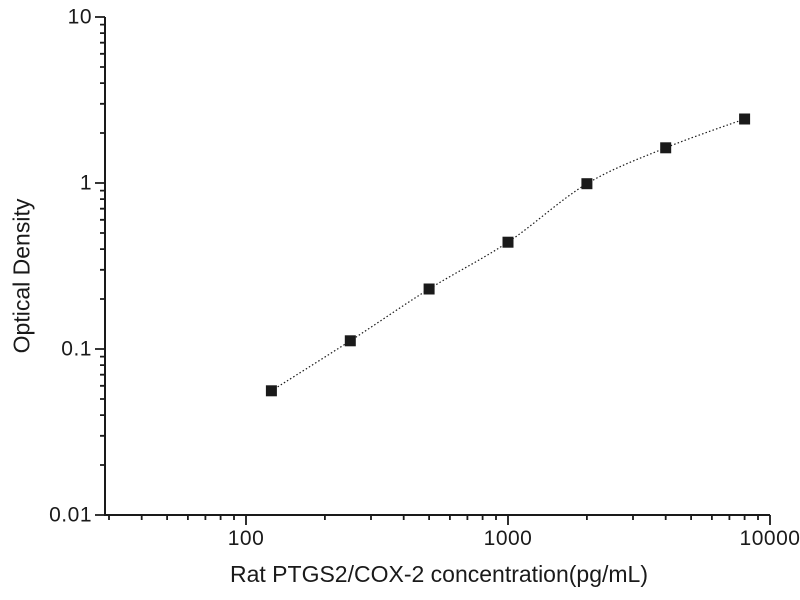  I want to click on y-tick-label-0.01: 0.01, so click(70, 515).